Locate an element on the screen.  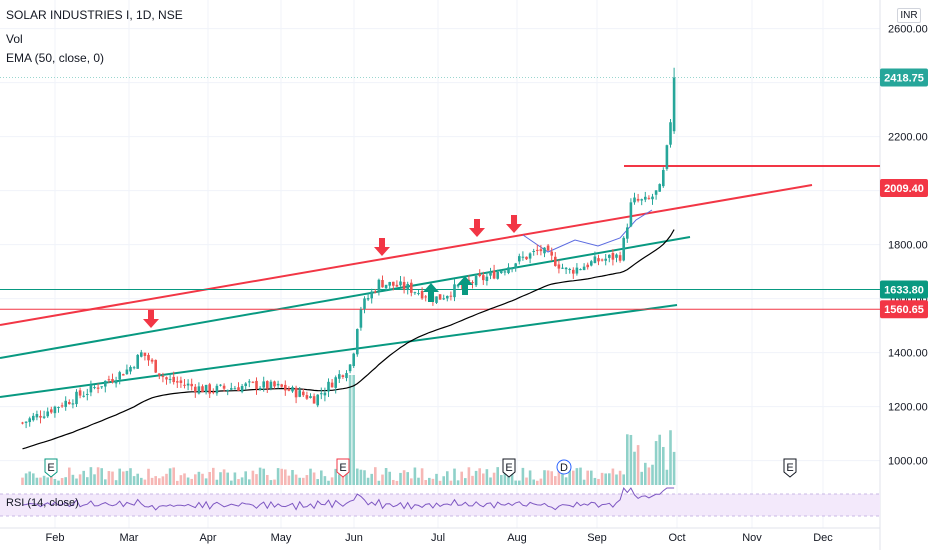
price-tag: 1560.65 is located at coordinates (904, 309).